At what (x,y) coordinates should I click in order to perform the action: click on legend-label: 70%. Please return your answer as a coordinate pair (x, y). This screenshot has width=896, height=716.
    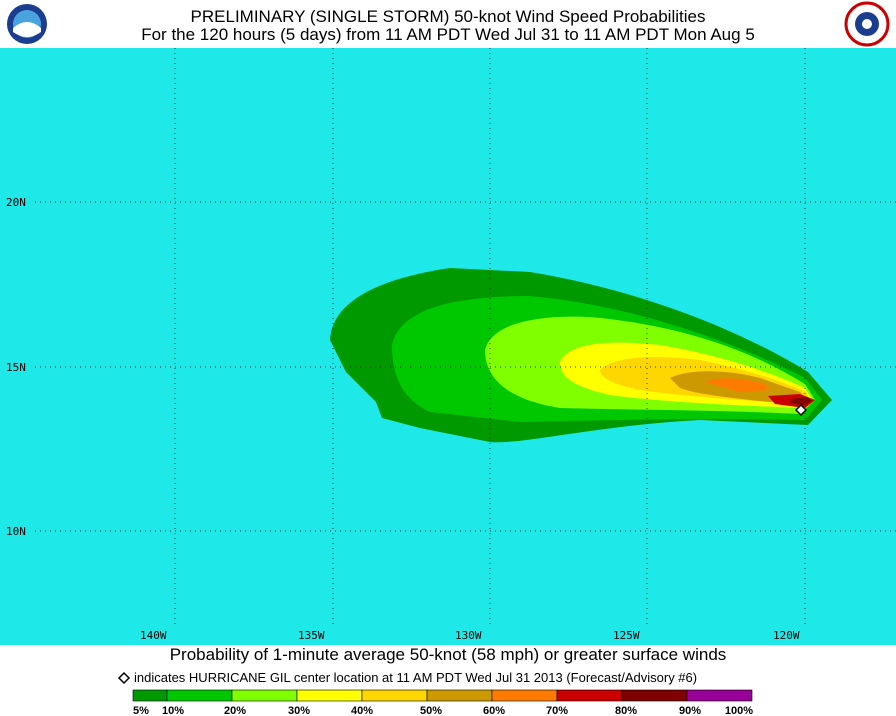
    Looking at the image, I should click on (557, 710).